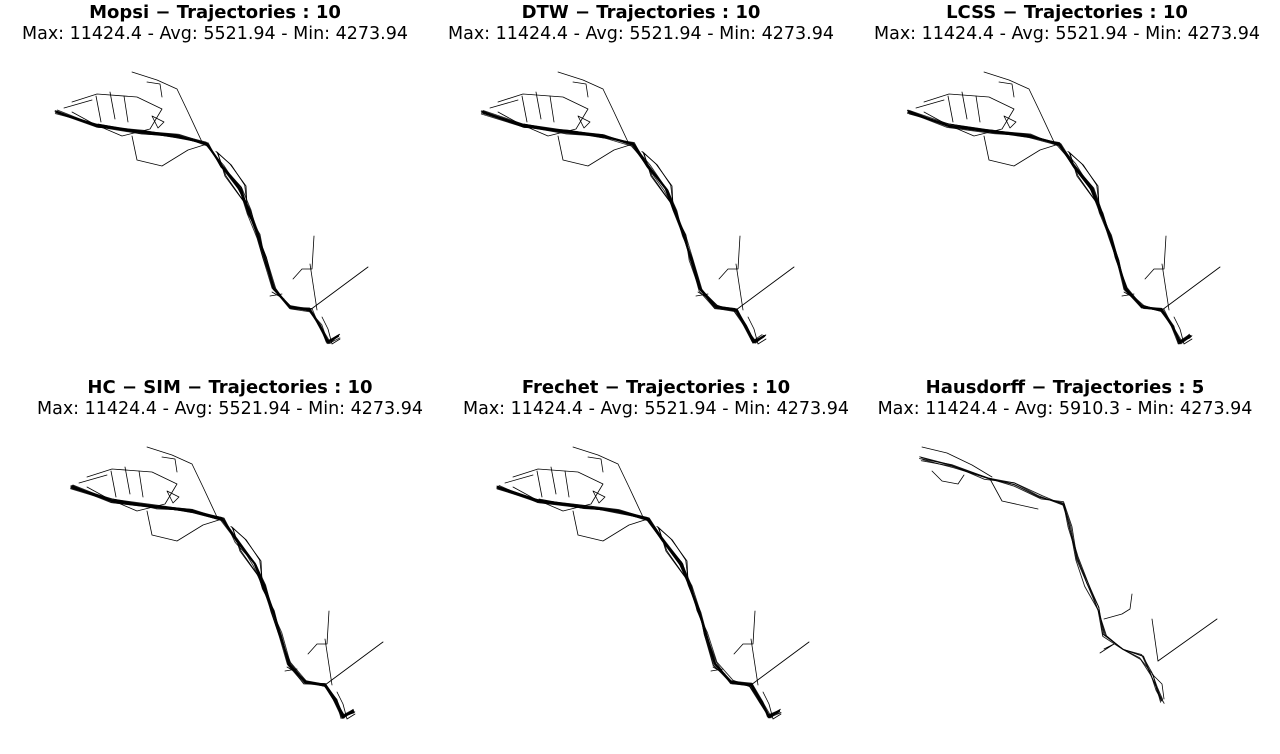 The image size is (1280, 754). What do you see at coordinates (215, 12) in the screenshot?
I see `panel-title: Mopsi − Trajectories : 10` at bounding box center [215, 12].